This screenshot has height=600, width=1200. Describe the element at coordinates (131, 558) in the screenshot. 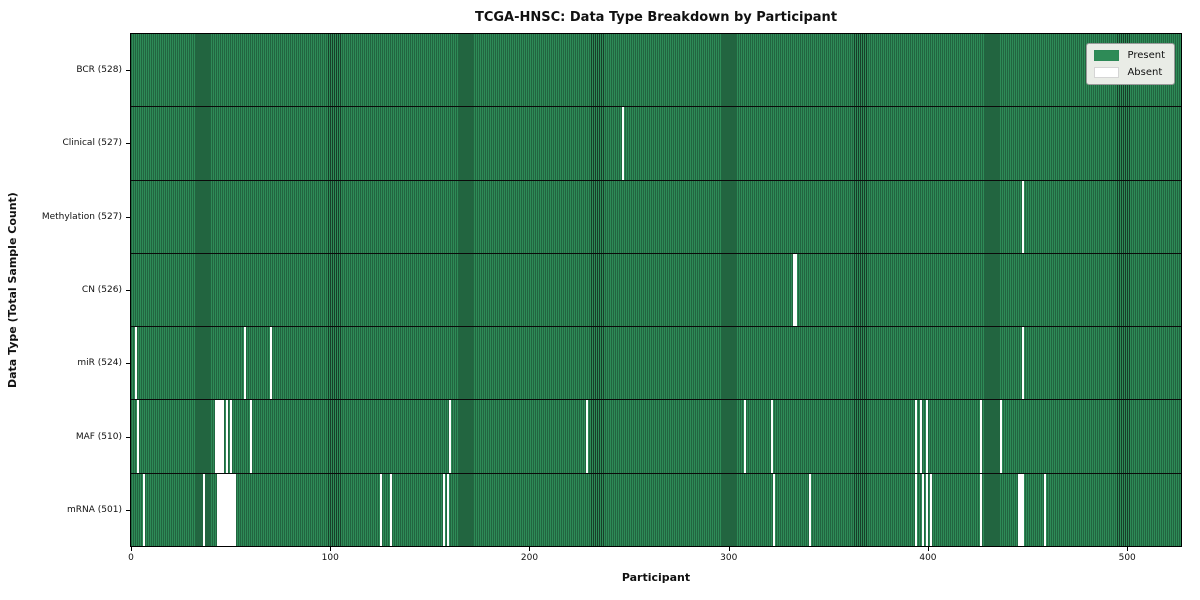

I see `x-tick-label: 0` at that location.